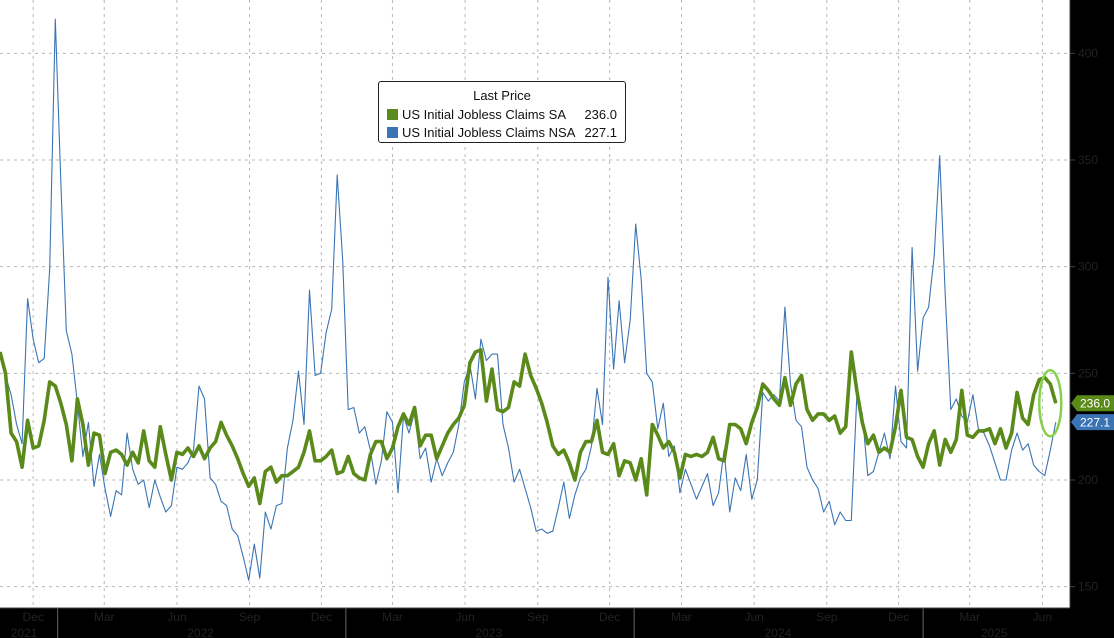  What do you see at coordinates (1088, 373) in the screenshot?
I see `y-tick-label: 250` at bounding box center [1088, 373].